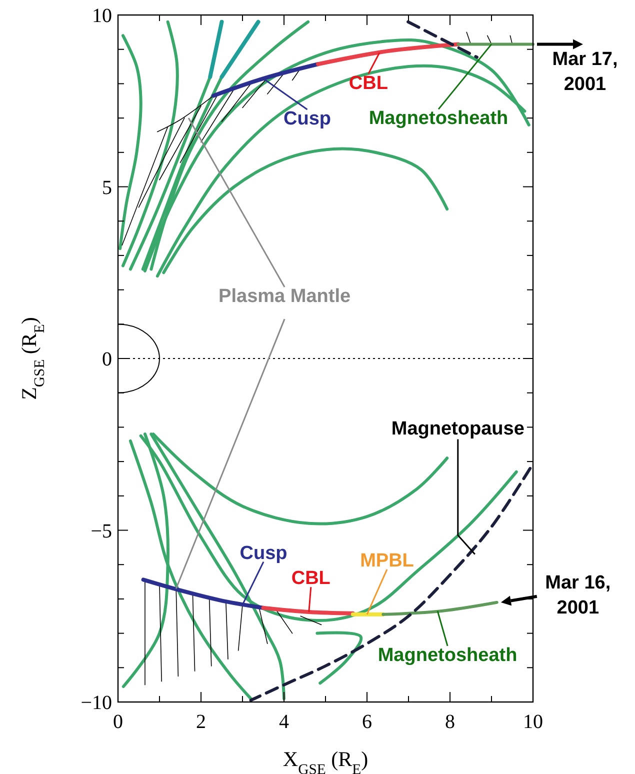 This screenshot has height=774, width=635. I want to click on x-tick-label: 6, so click(367, 722).